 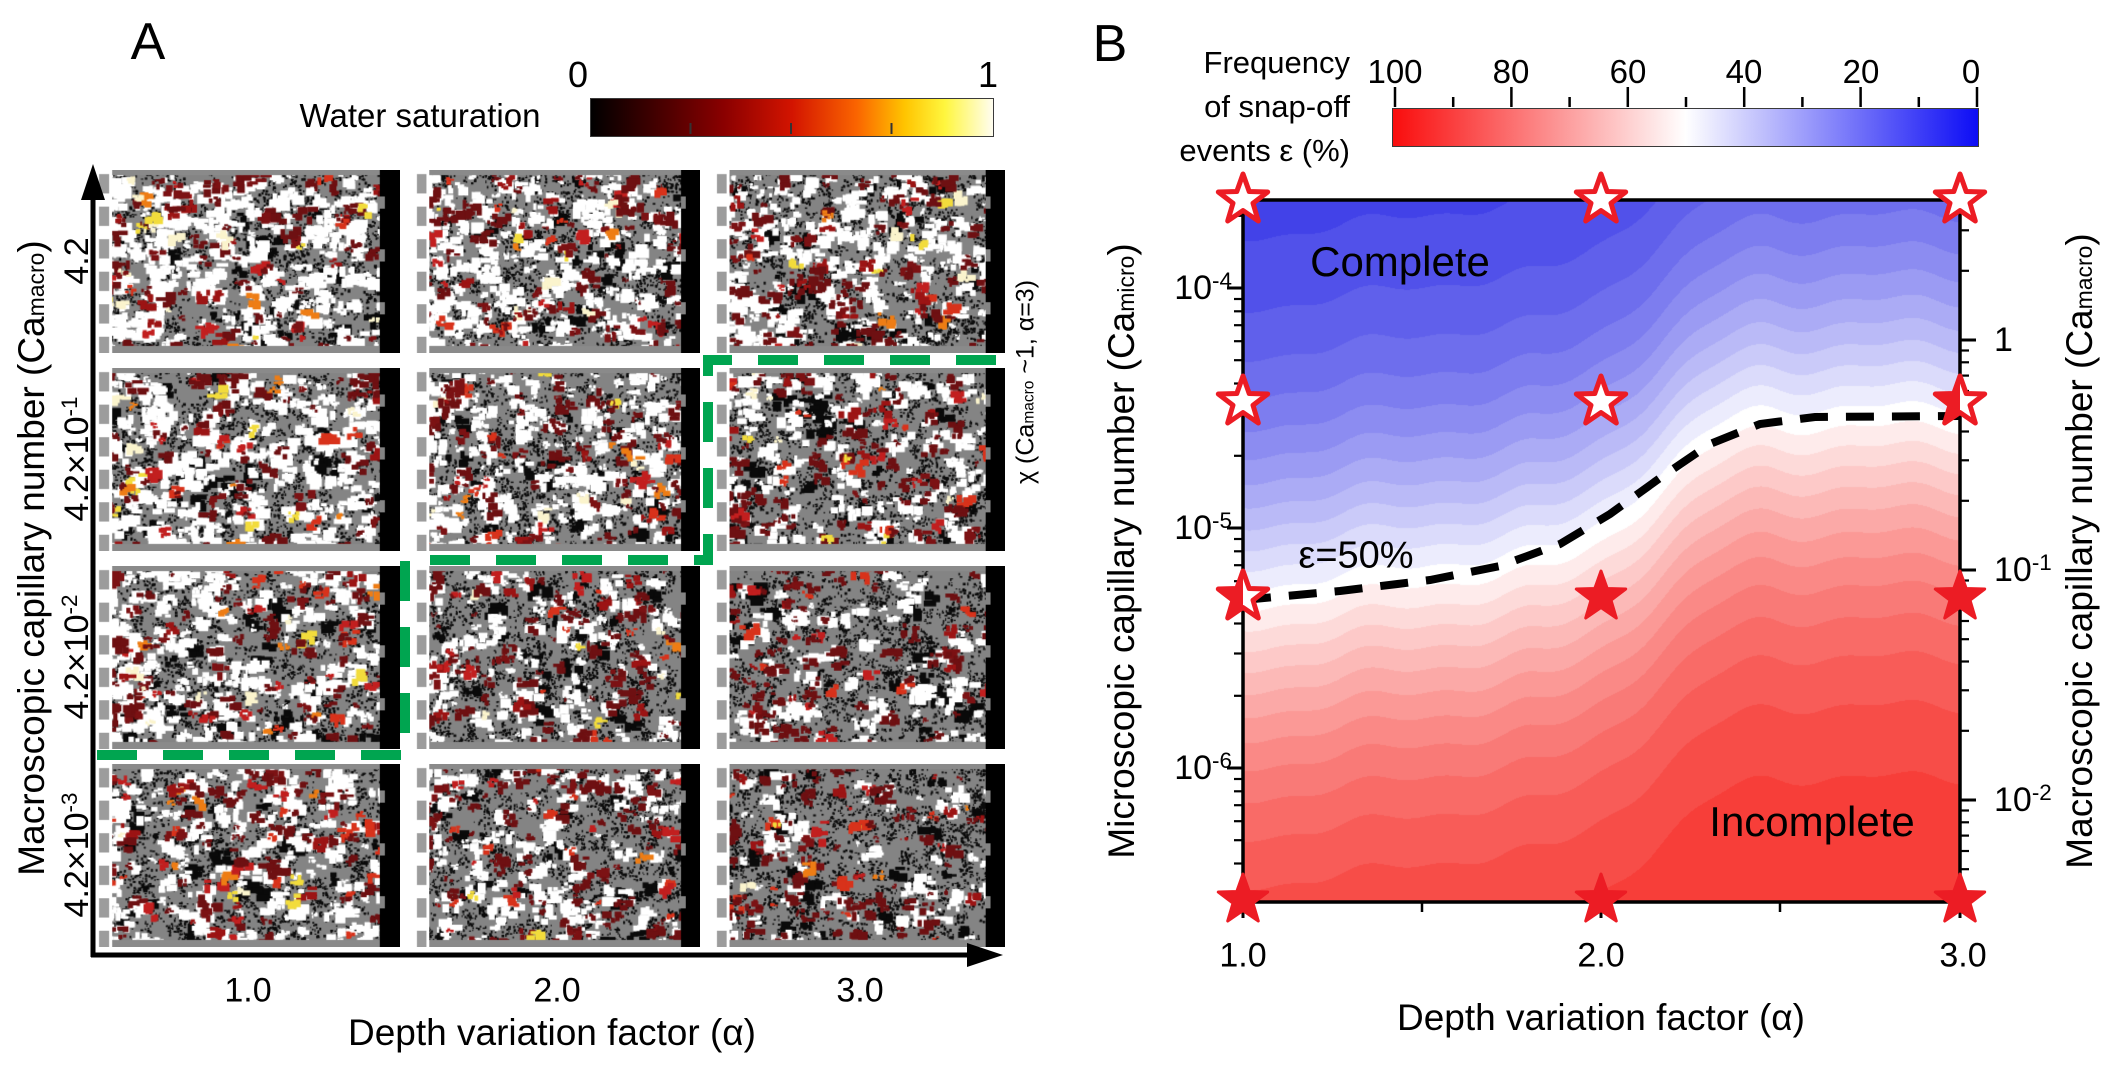 I want to click on panel-b-x-tick-label: 1.0, so click(x=1243, y=955).